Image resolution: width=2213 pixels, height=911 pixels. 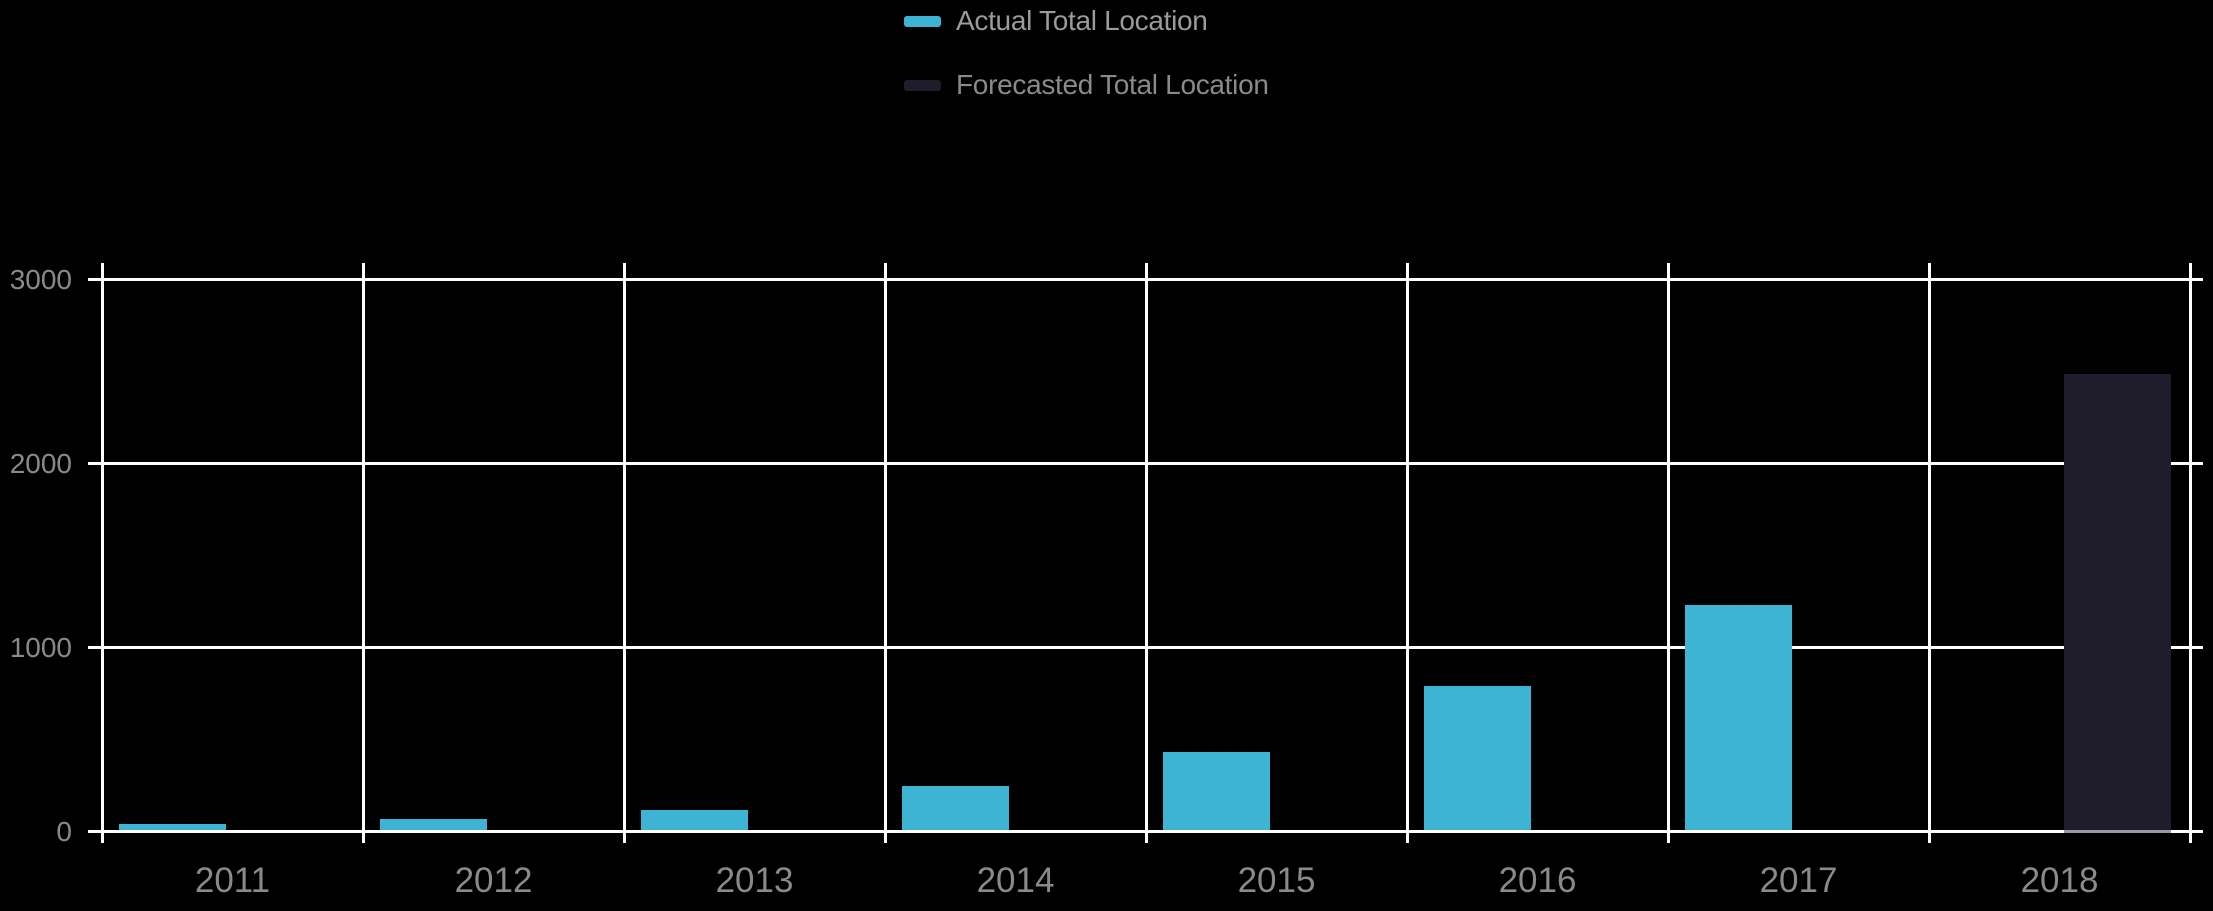 I want to click on legend-item-actual-total-location: Actual Total Location, so click(x=1086, y=20).